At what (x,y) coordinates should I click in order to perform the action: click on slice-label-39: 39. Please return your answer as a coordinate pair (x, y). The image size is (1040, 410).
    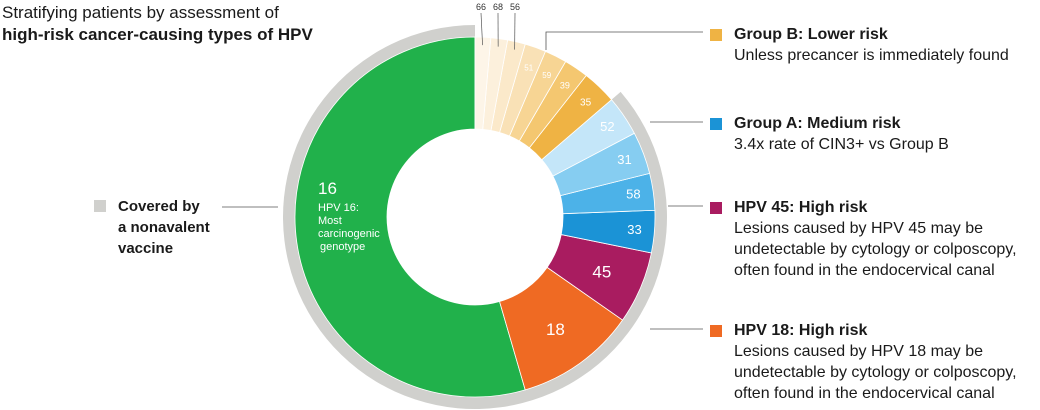
    Looking at the image, I should click on (565, 86).